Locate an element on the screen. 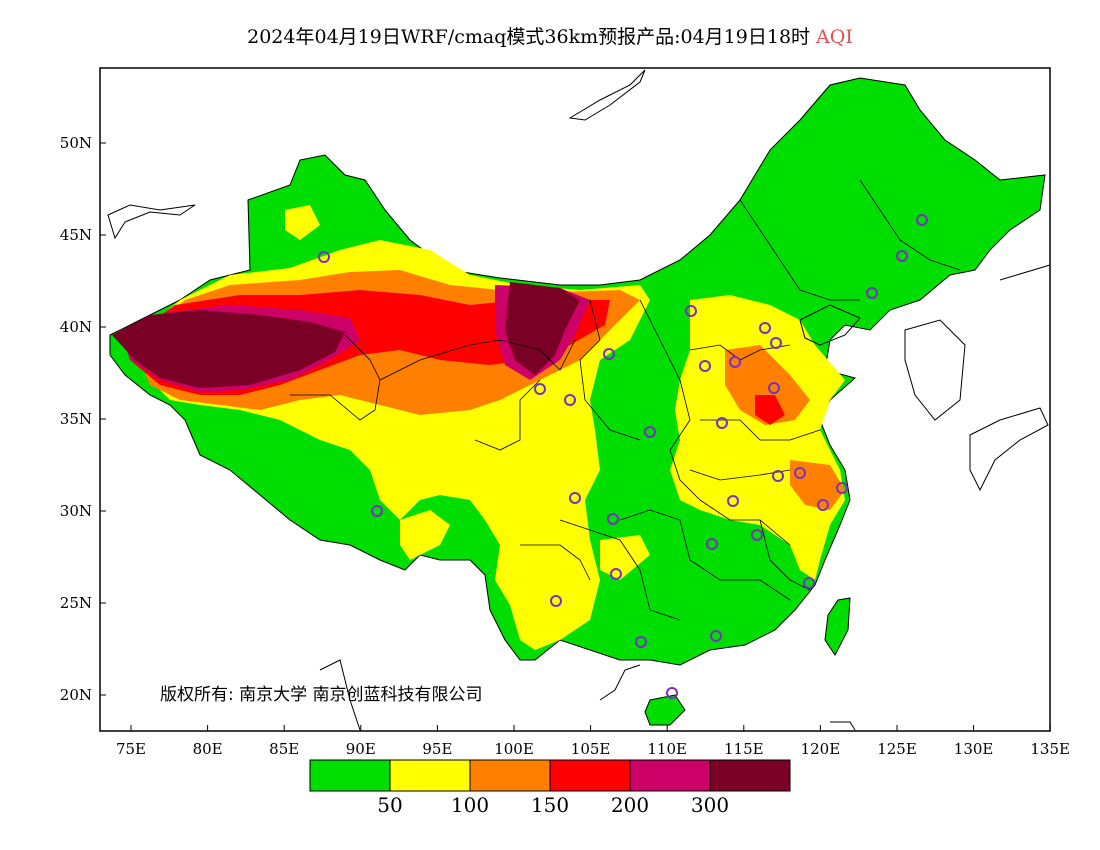 This screenshot has width=1100, height=850. lat-tick-label: 50N is located at coordinates (76, 143).